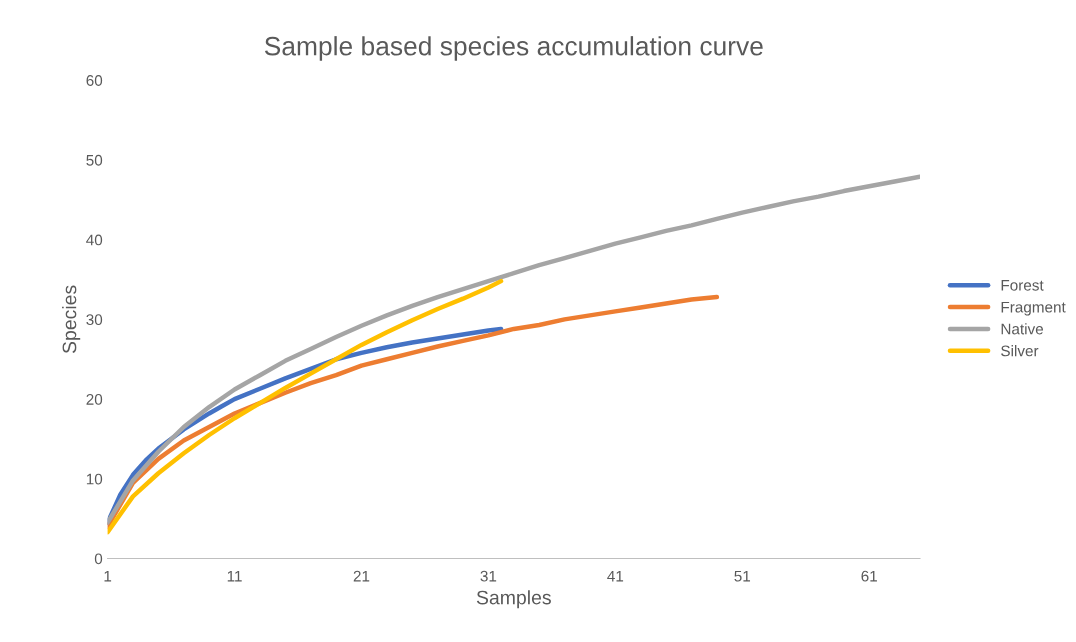 This screenshot has width=1076, height=642. Describe the element at coordinates (94, 399) in the screenshot. I see `y-tick-label: 20` at that location.